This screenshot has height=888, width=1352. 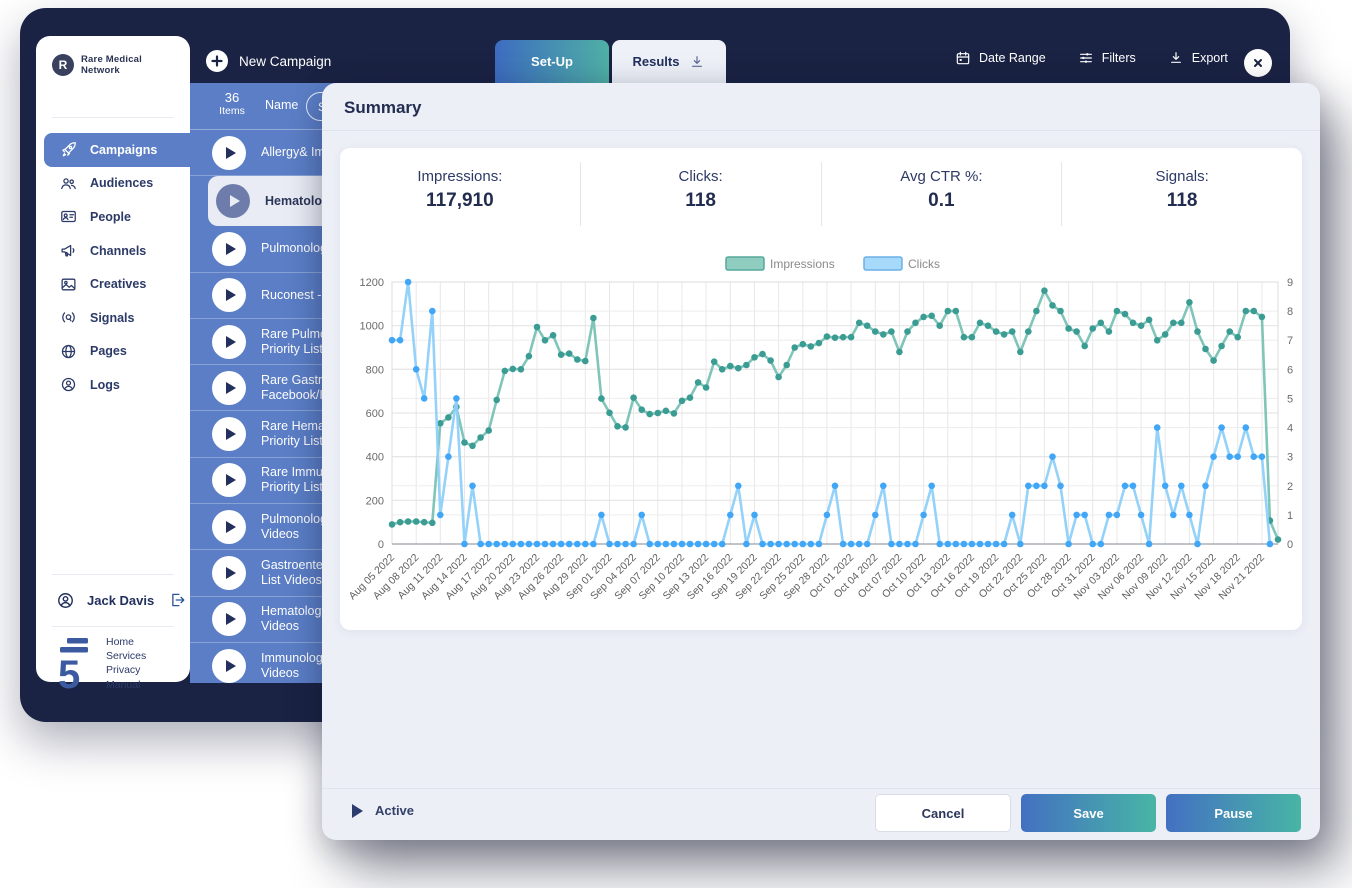 What do you see at coordinates (113, 385) in the screenshot?
I see `sidebar-item-logs: Logs` at bounding box center [113, 385].